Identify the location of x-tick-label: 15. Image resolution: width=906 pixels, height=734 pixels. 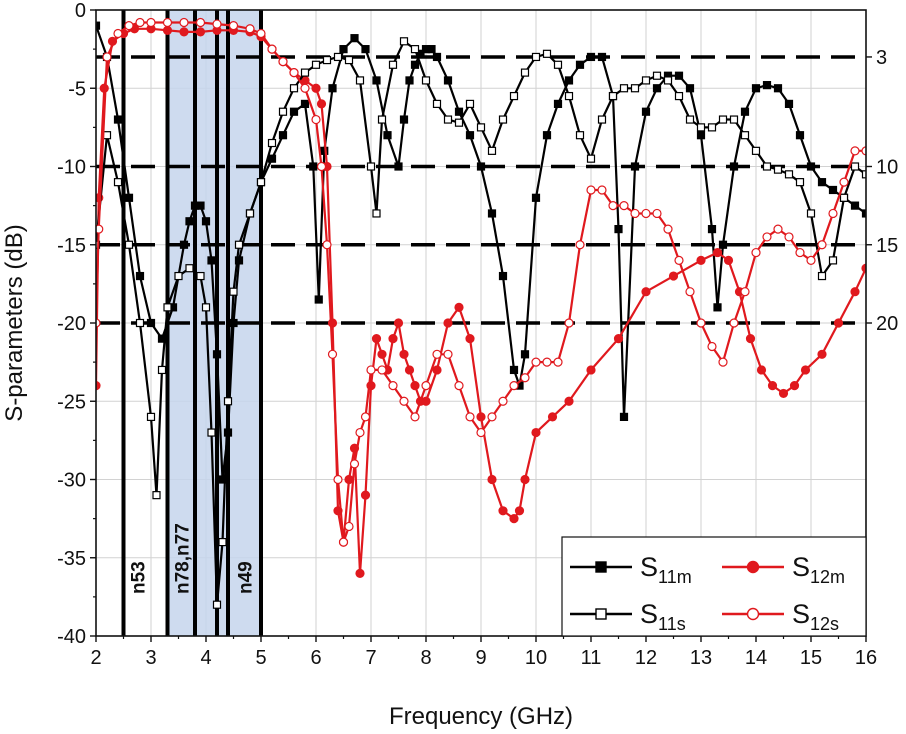
(811, 658).